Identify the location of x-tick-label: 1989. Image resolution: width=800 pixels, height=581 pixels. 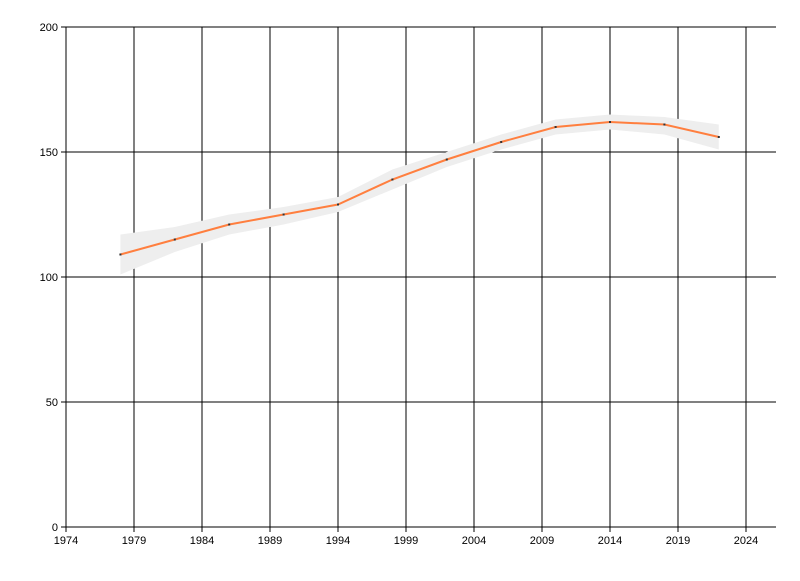
(270, 541).